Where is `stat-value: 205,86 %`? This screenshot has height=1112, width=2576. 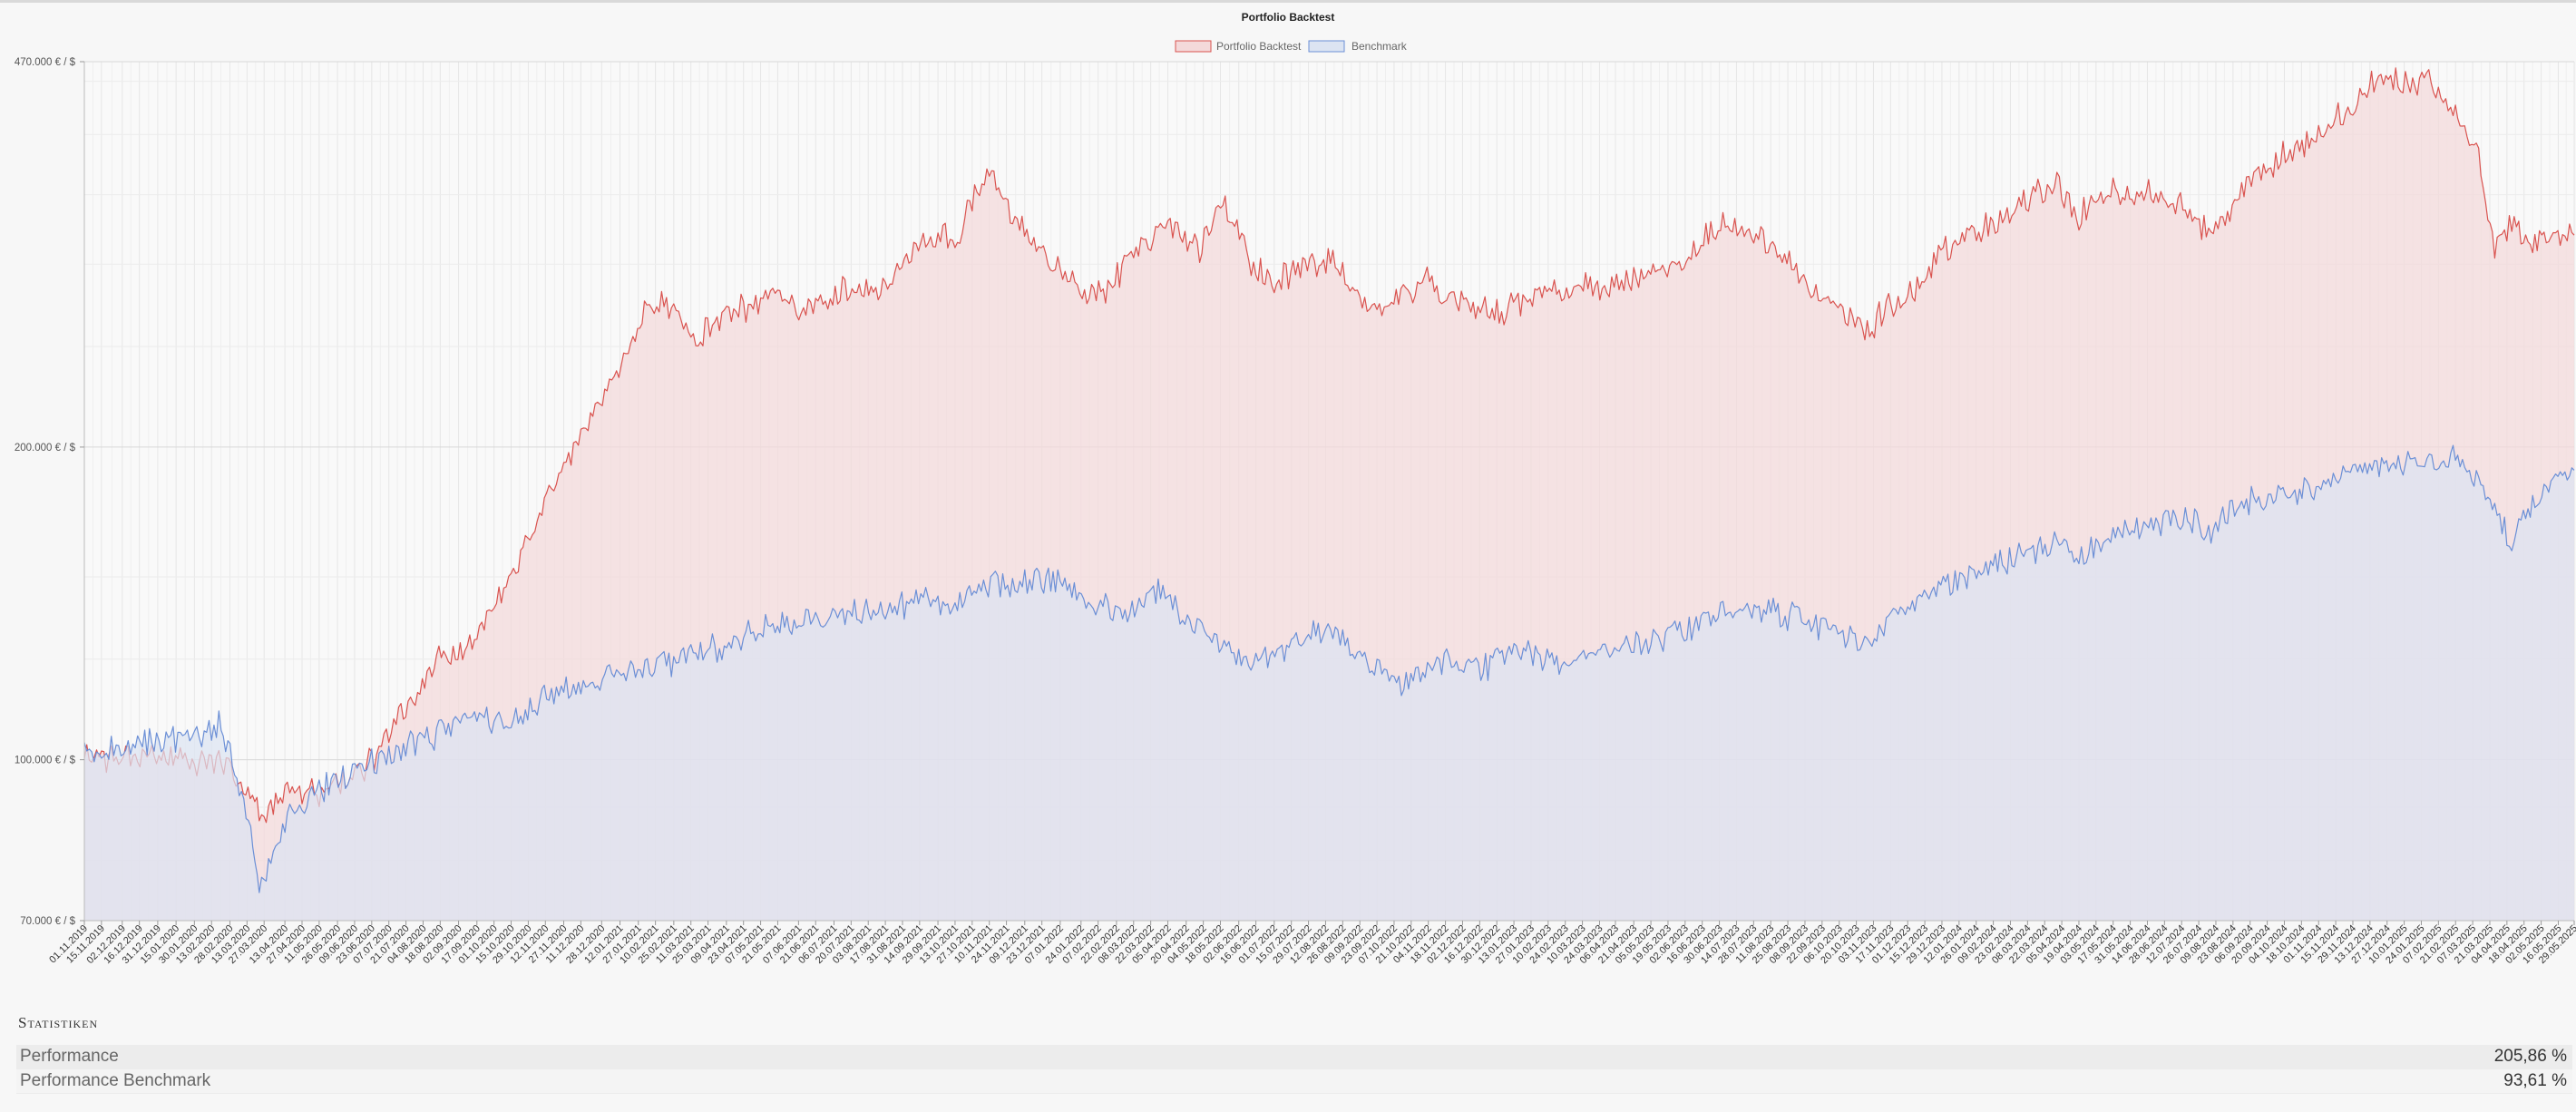 stat-value: 205,86 % is located at coordinates (2530, 1056).